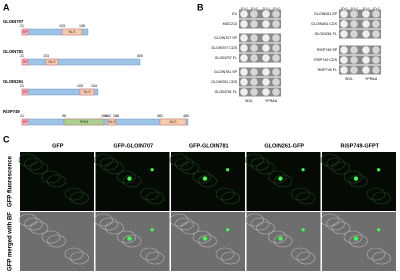 The image size is (400, 280). What do you see at coordinates (325, 60) in the screenshot?
I see `strain-label: RiSP749 CDS` at bounding box center [325, 60].